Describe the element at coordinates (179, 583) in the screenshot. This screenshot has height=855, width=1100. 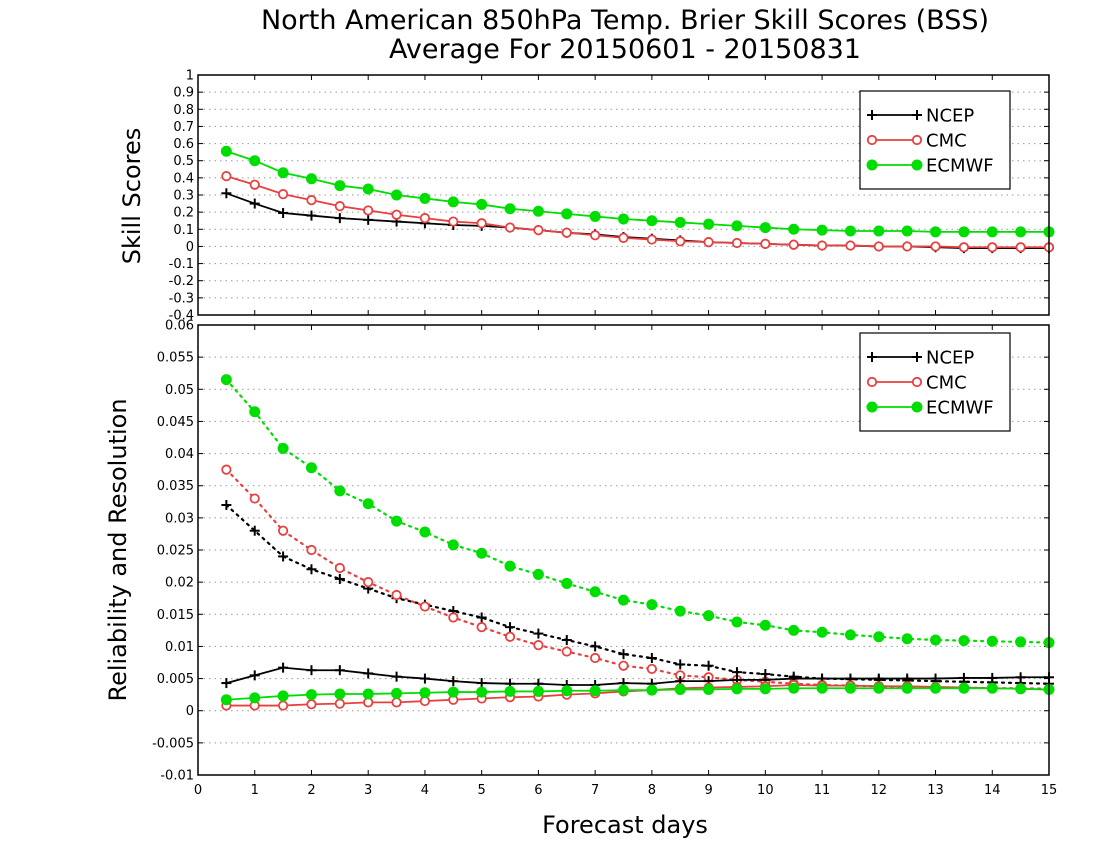
I see `y-tick-label: 0.02` at that location.